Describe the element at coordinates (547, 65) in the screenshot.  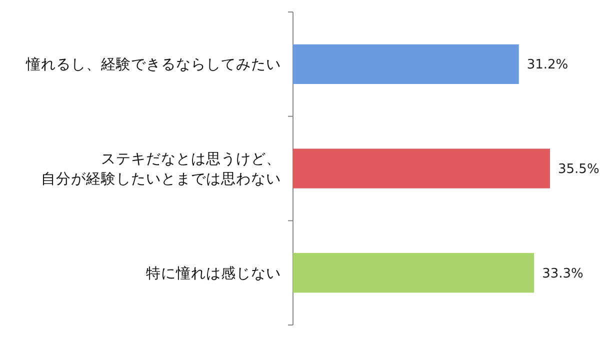
I see `data-label: 31.2%` at that location.